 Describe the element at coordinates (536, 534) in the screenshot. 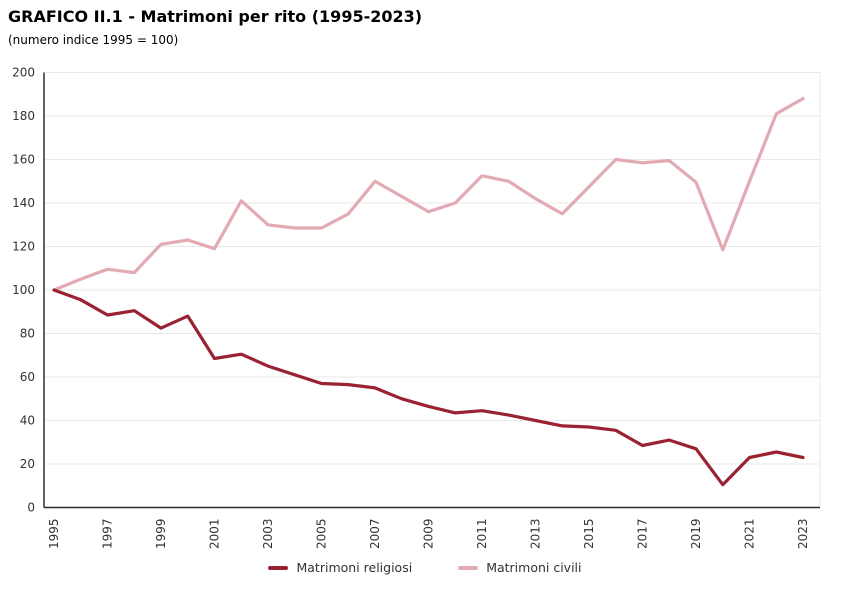

I see `x-axis-label-2013: 2013` at that location.